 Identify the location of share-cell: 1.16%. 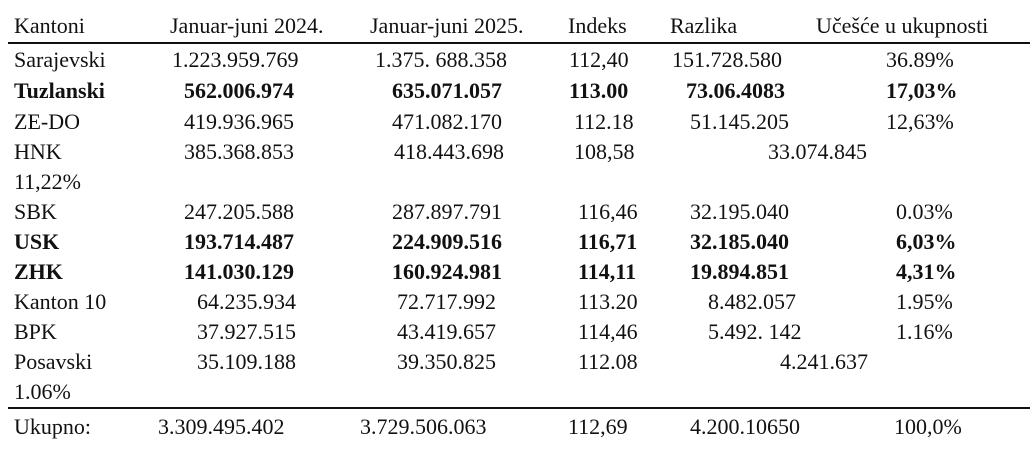
(924, 331).